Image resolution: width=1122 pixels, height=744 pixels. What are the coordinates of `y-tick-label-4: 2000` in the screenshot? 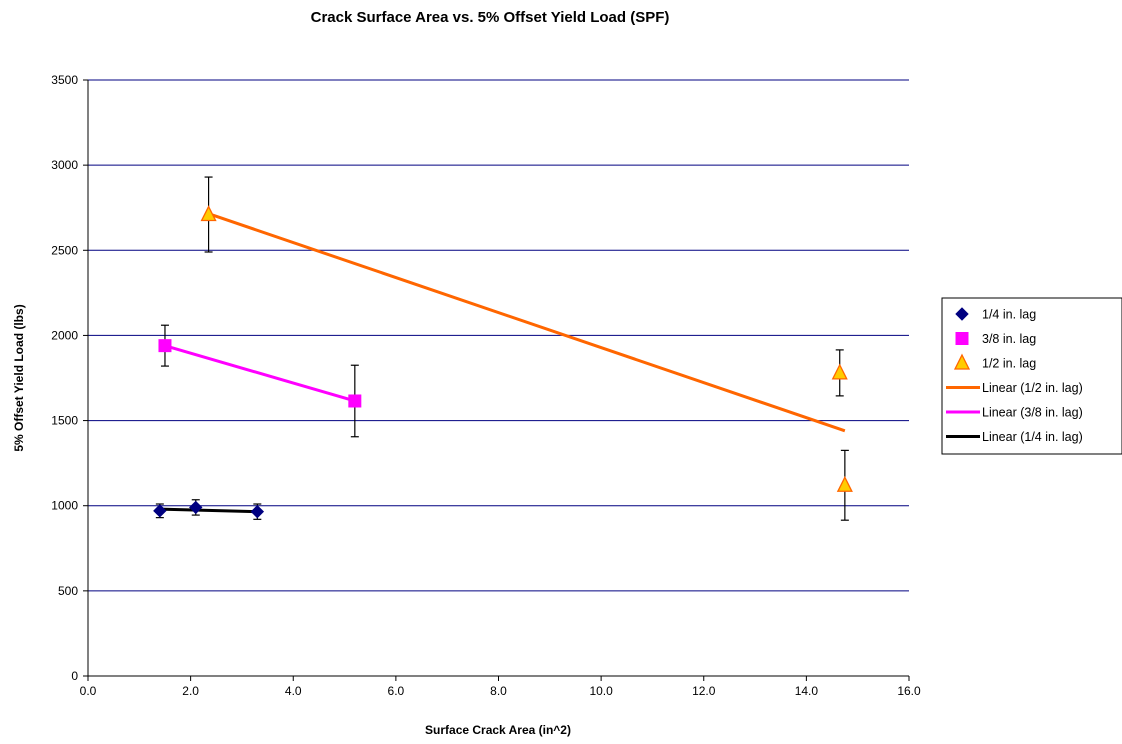 It's located at (64, 335).